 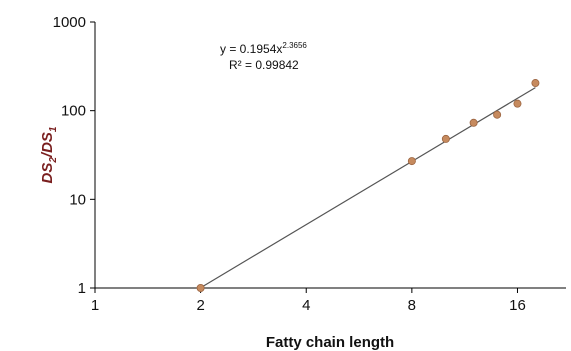 I want to click on x-tick-label: 16, so click(x=517, y=305).